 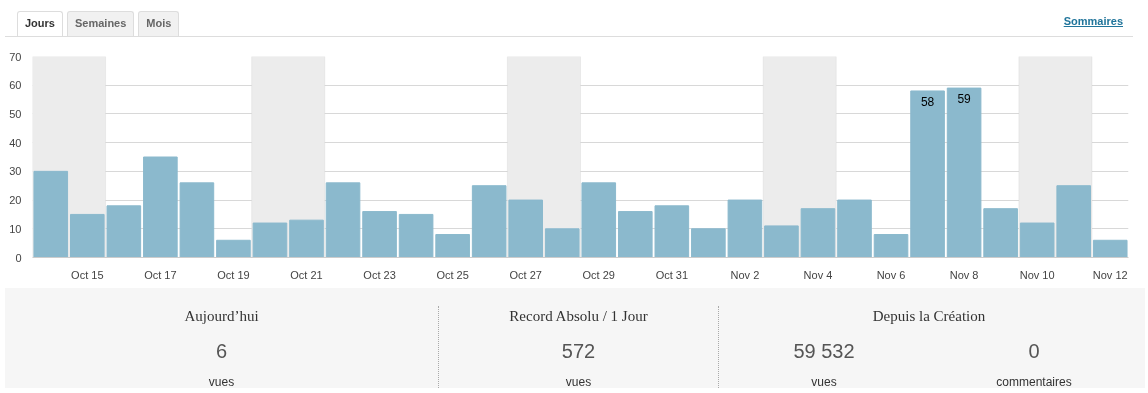 What do you see at coordinates (15, 113) in the screenshot?
I see `y-tick-label: 50` at bounding box center [15, 113].